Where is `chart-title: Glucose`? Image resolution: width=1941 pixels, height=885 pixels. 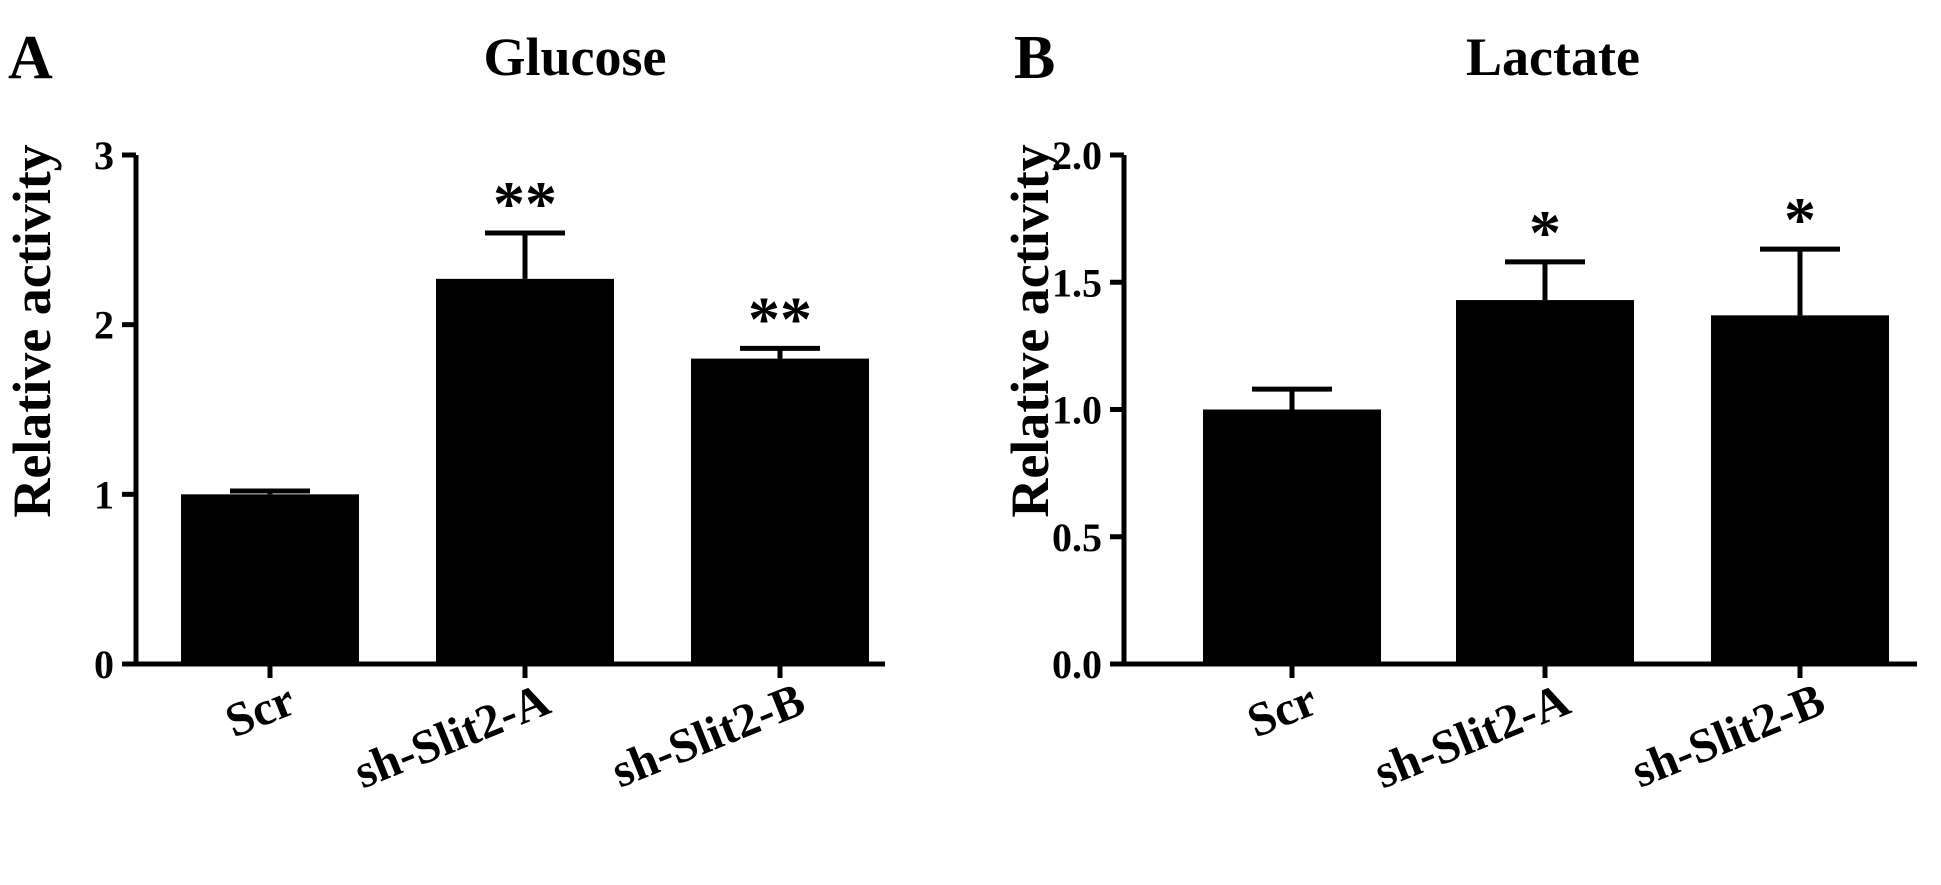 chart-title: Glucose is located at coordinates (575, 57).